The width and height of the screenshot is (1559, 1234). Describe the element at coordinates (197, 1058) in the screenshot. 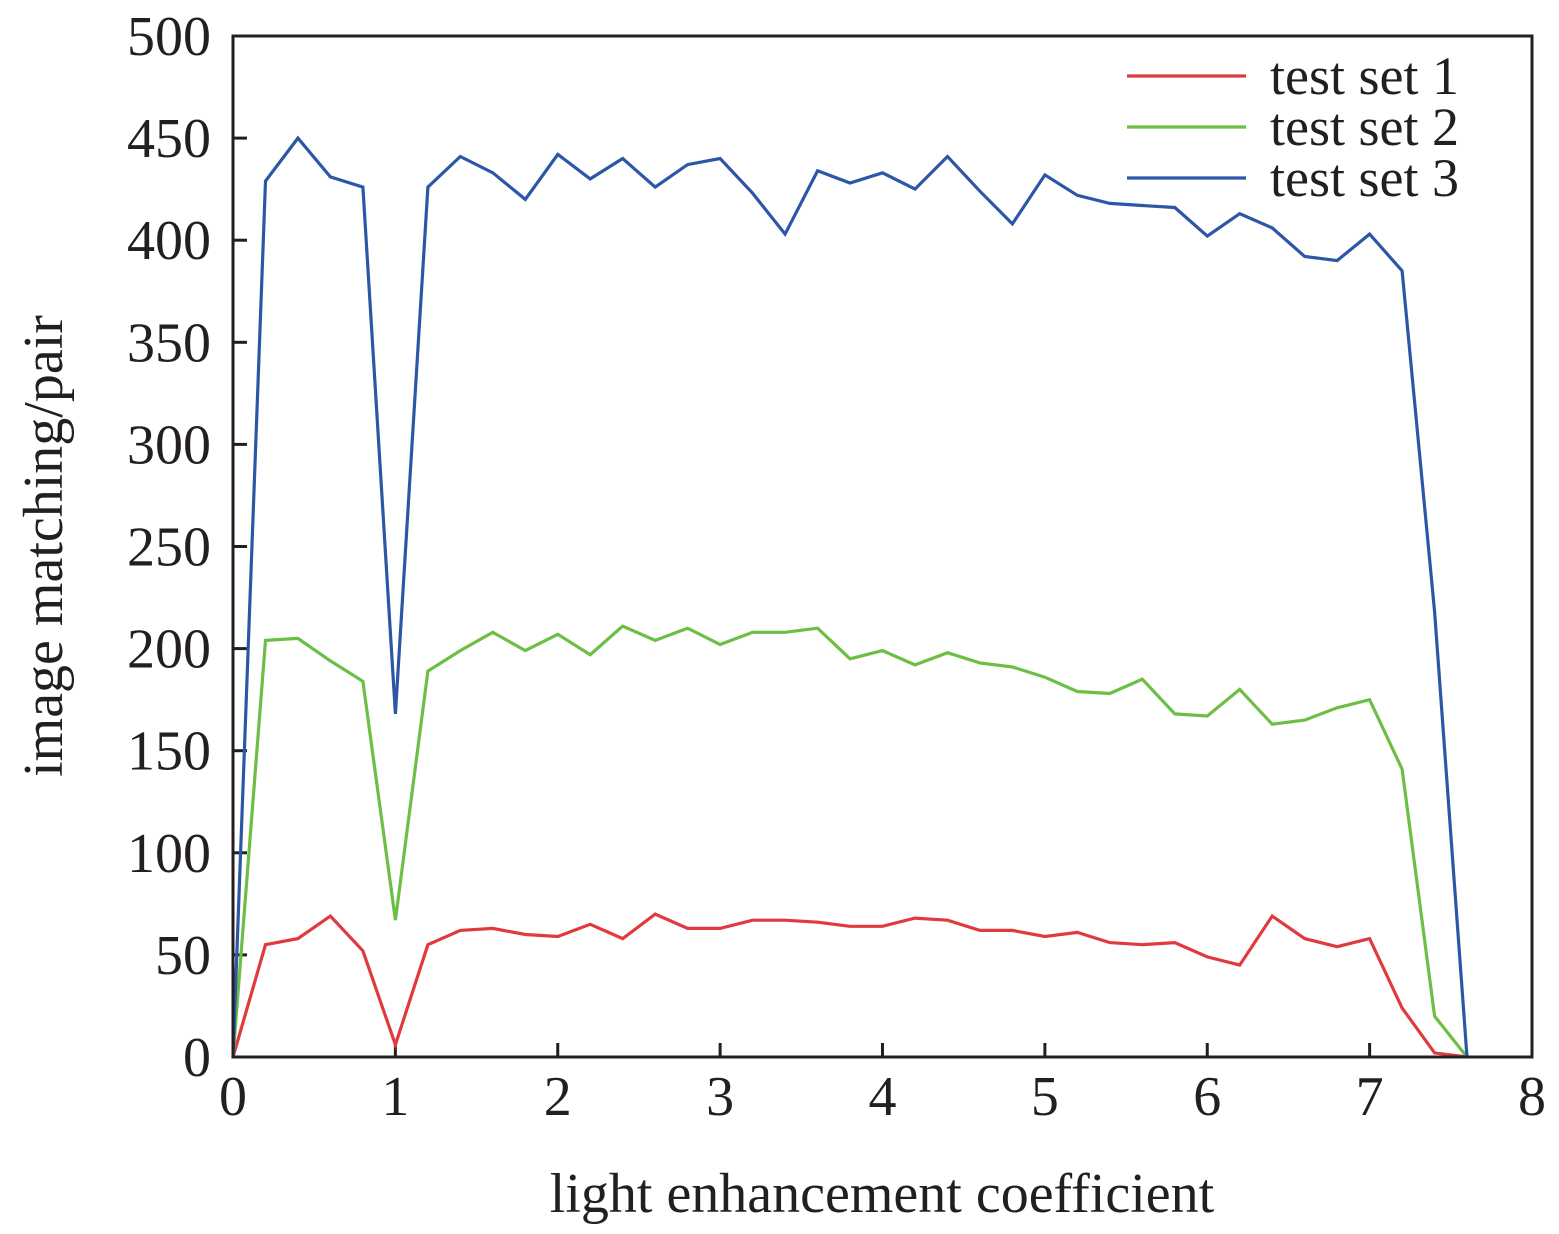

I see `y-tick-label-0: 0` at that location.